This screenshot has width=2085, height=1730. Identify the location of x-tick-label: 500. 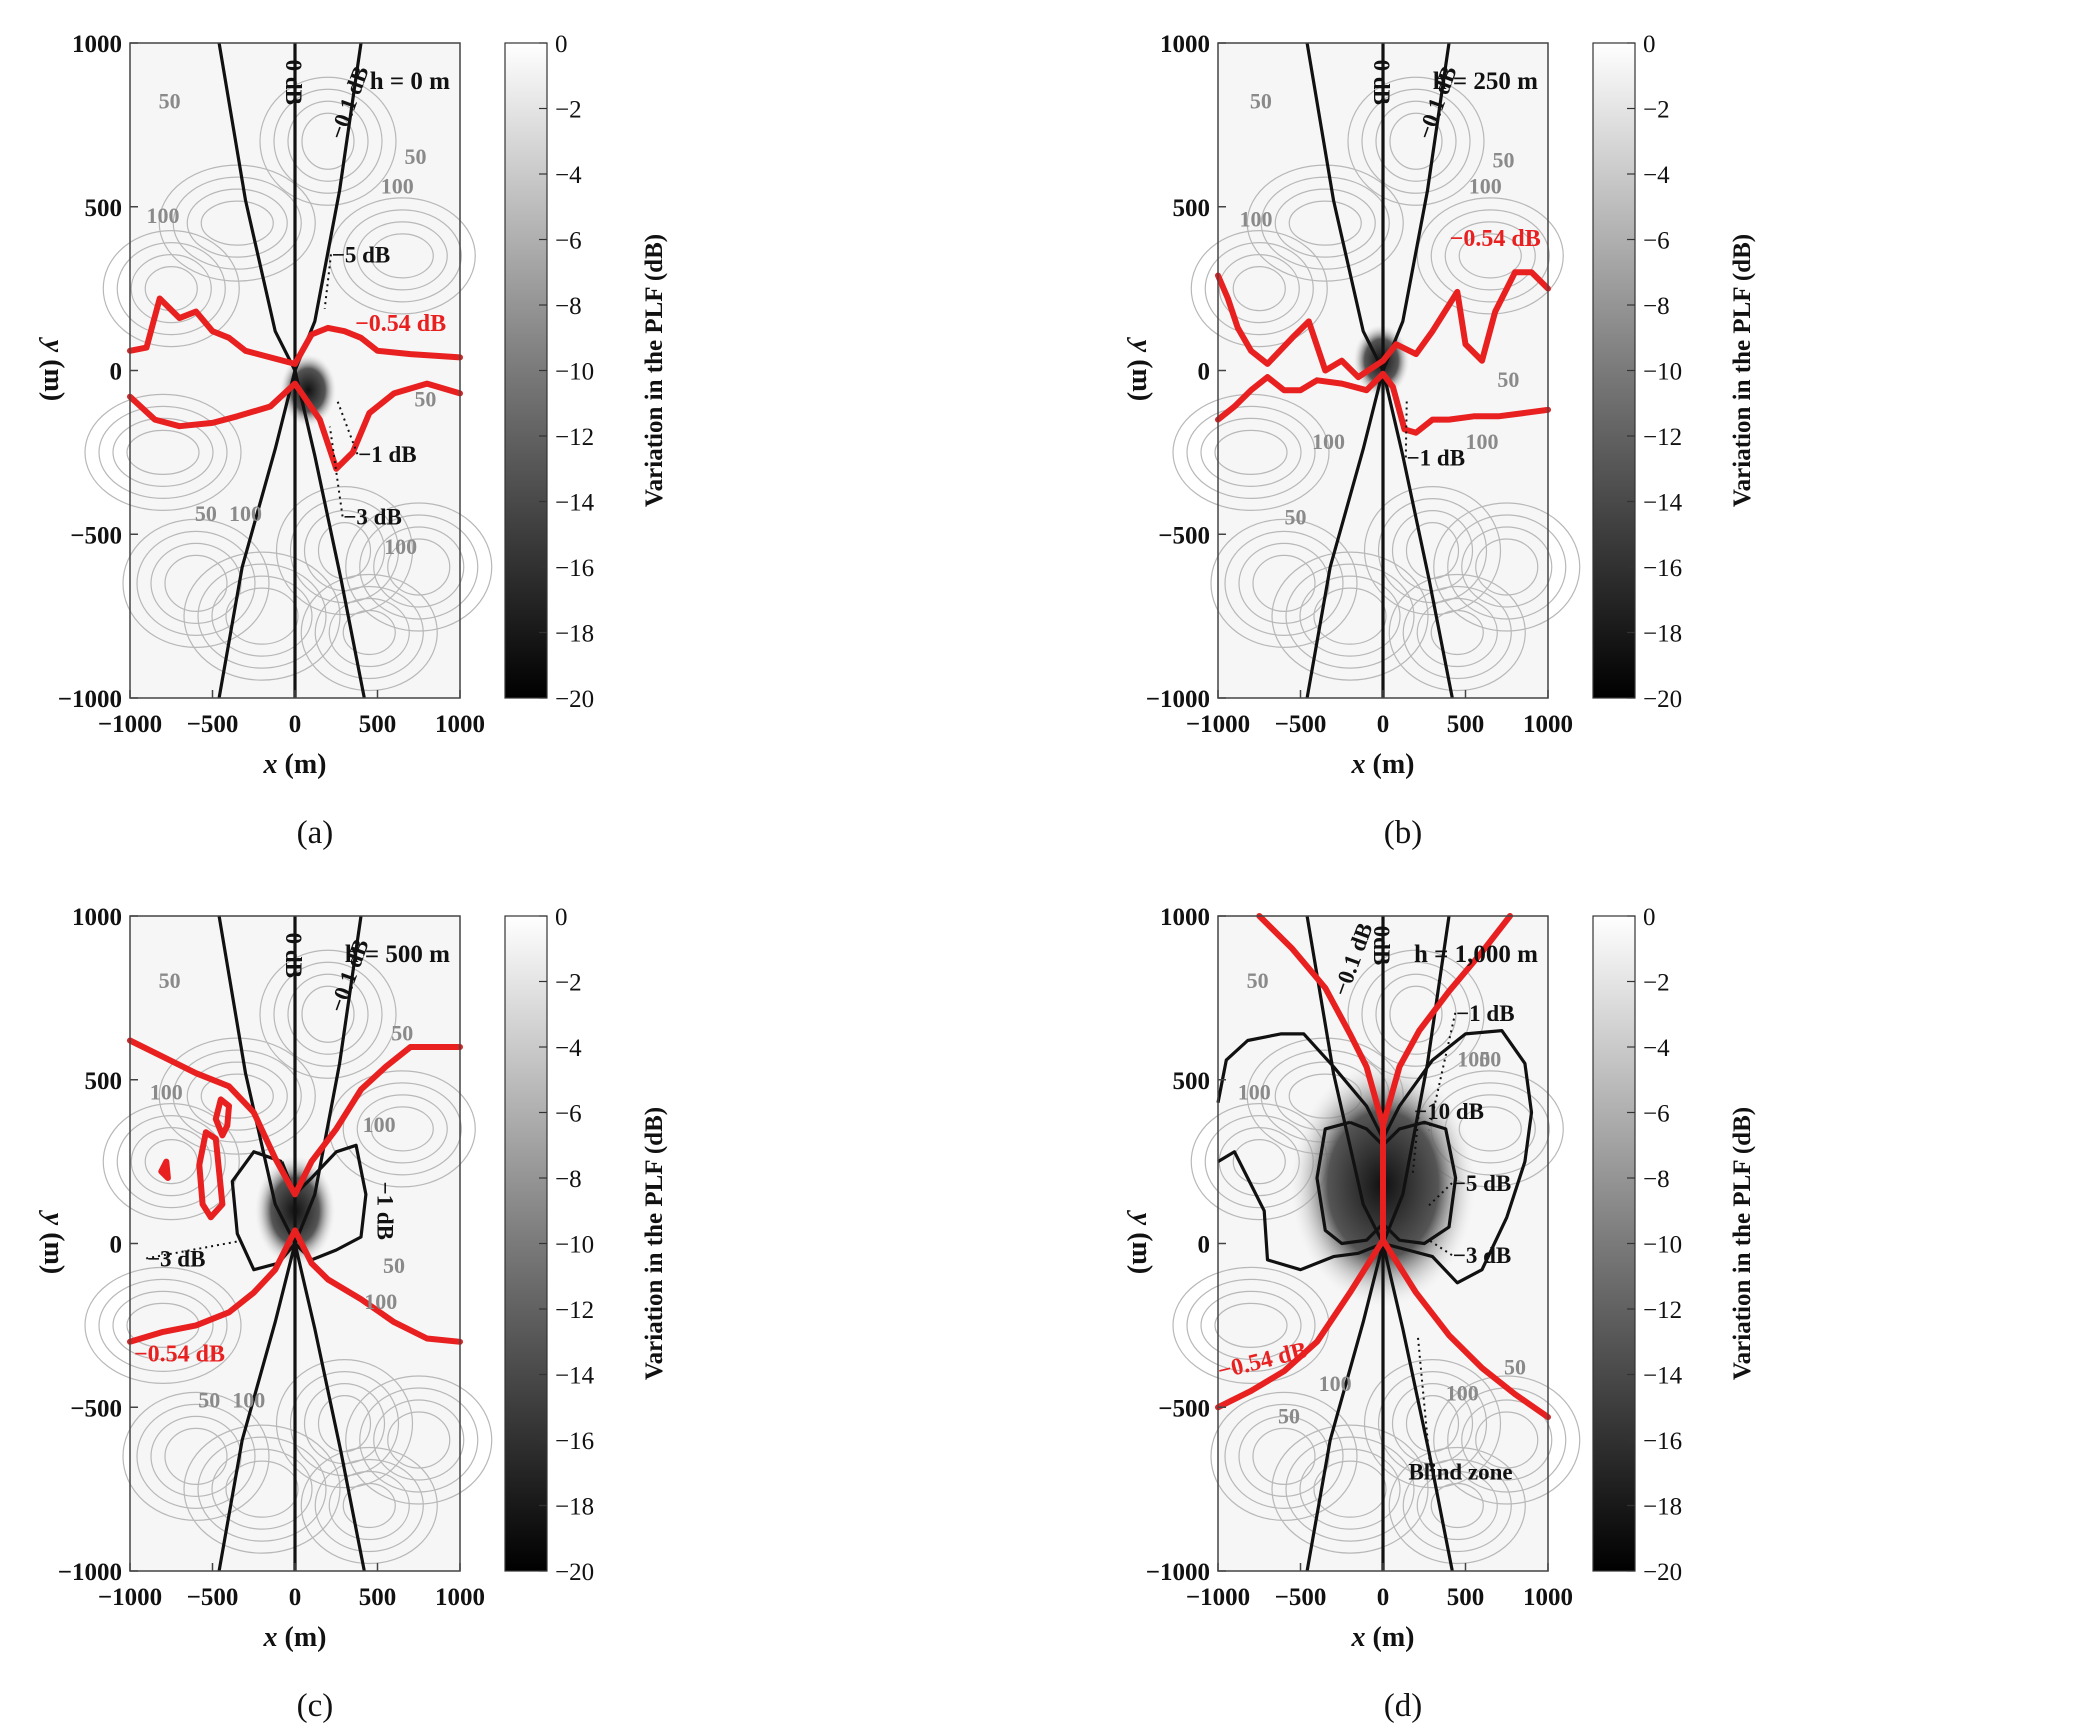
(378, 724).